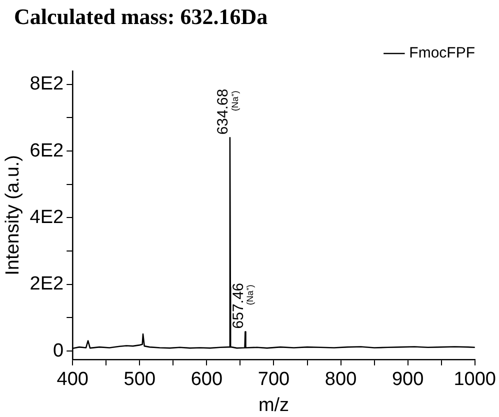 The image size is (499, 417). What do you see at coordinates (475, 379) in the screenshot?
I see `x-tick-label: 1000` at bounding box center [475, 379].